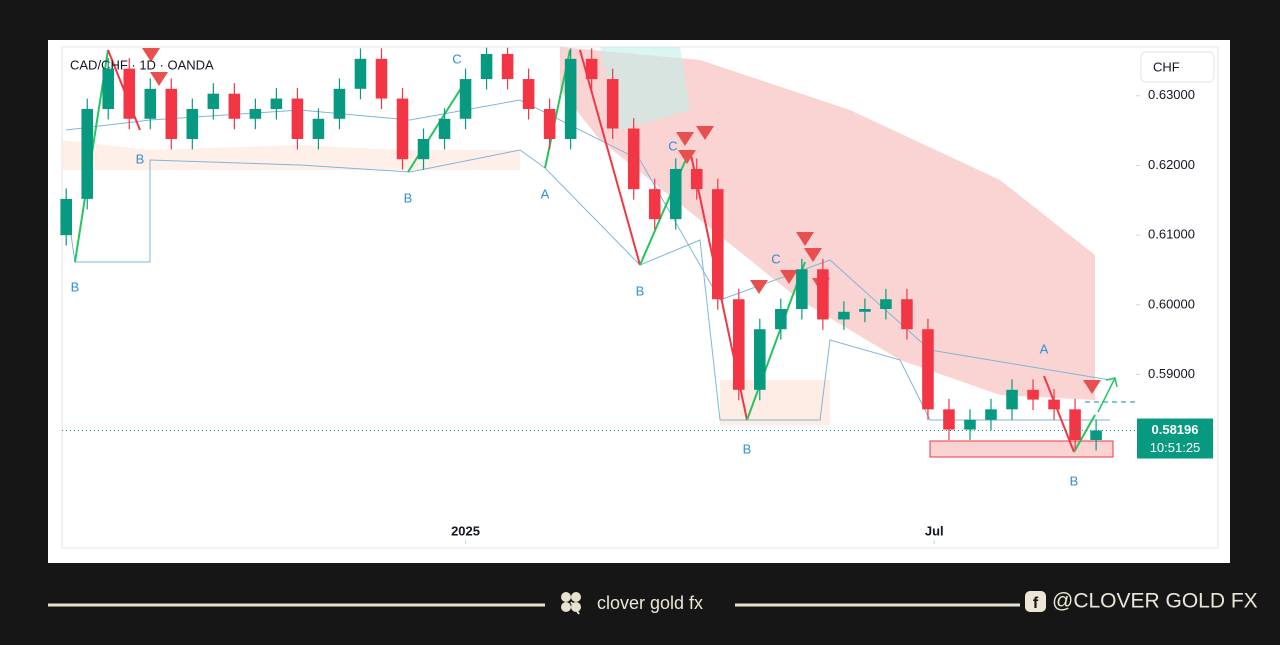  I want to click on y-tick-label: 0.60000, so click(1171, 303).